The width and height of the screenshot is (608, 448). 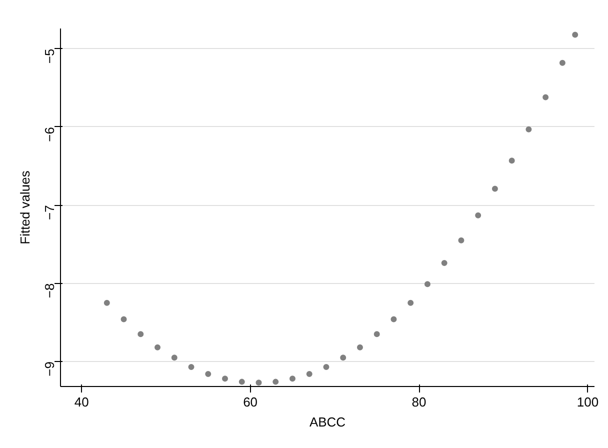 I want to click on x-tick-label: 80, so click(x=419, y=402).